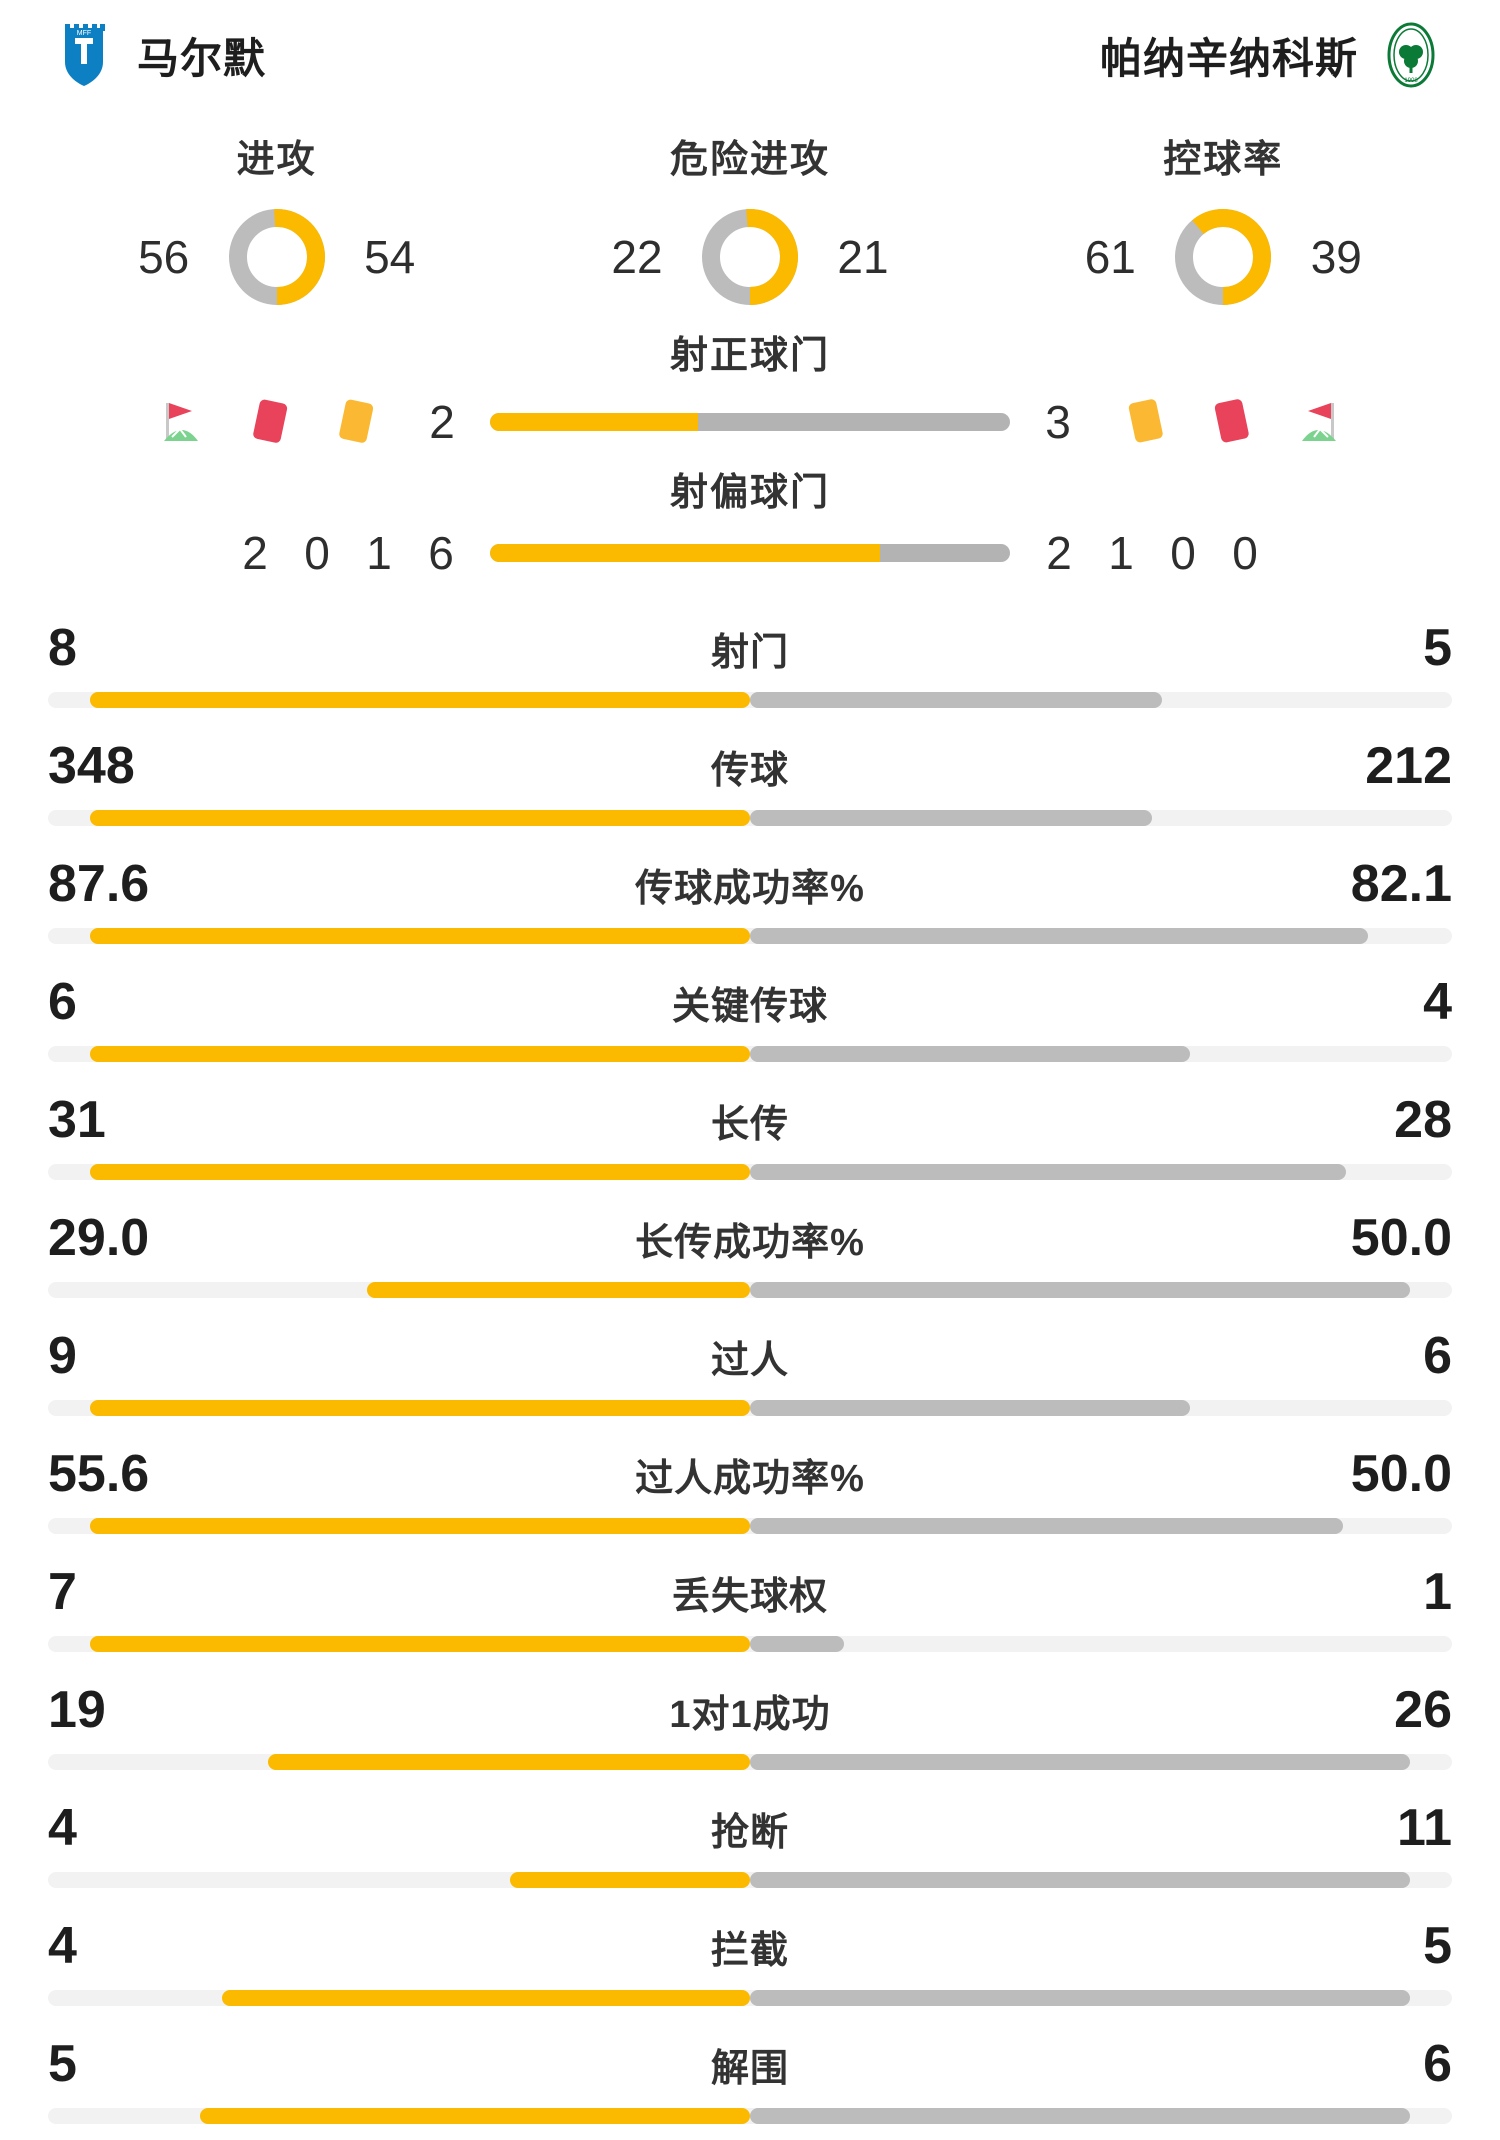 This screenshot has width=1500, height=2140. I want to click on donut-title: 危险进攻, so click(749, 160).